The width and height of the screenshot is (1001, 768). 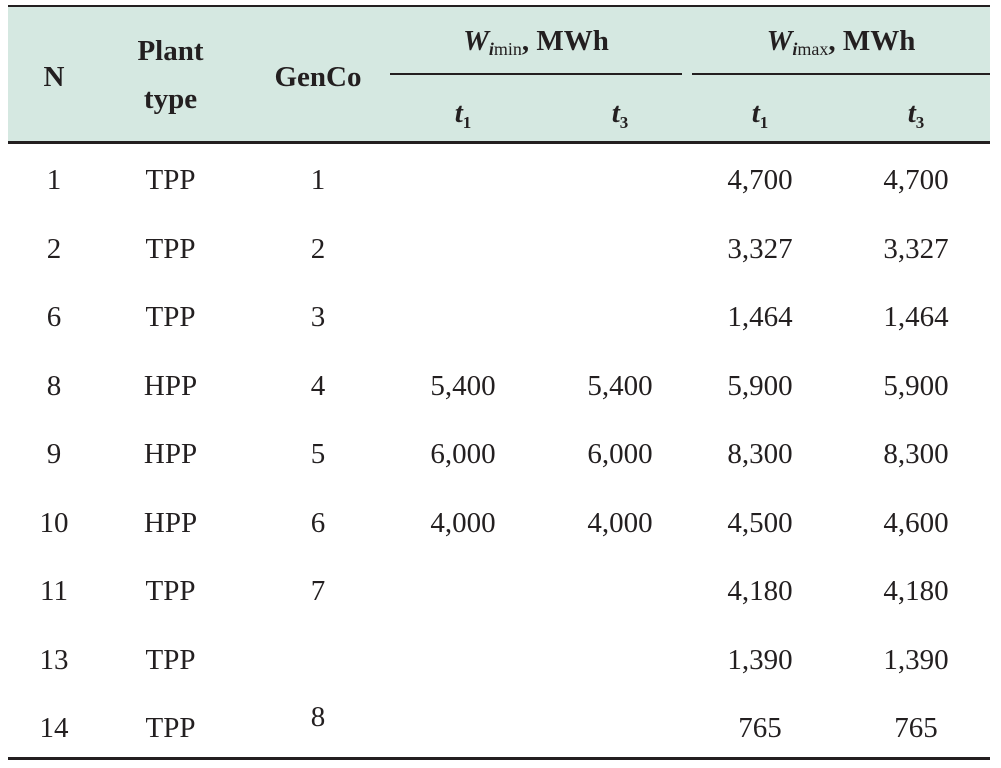 I want to click on cell-genco: 3, so click(x=318, y=317).